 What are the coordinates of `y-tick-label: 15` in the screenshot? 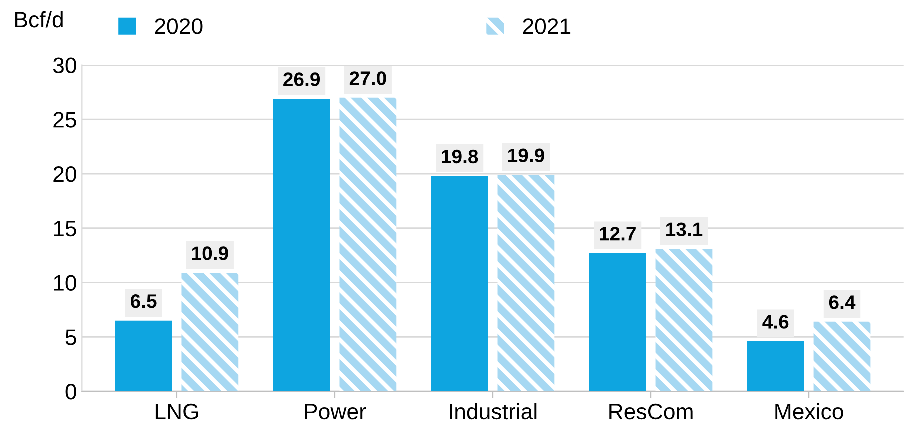 It's located at (65, 229).